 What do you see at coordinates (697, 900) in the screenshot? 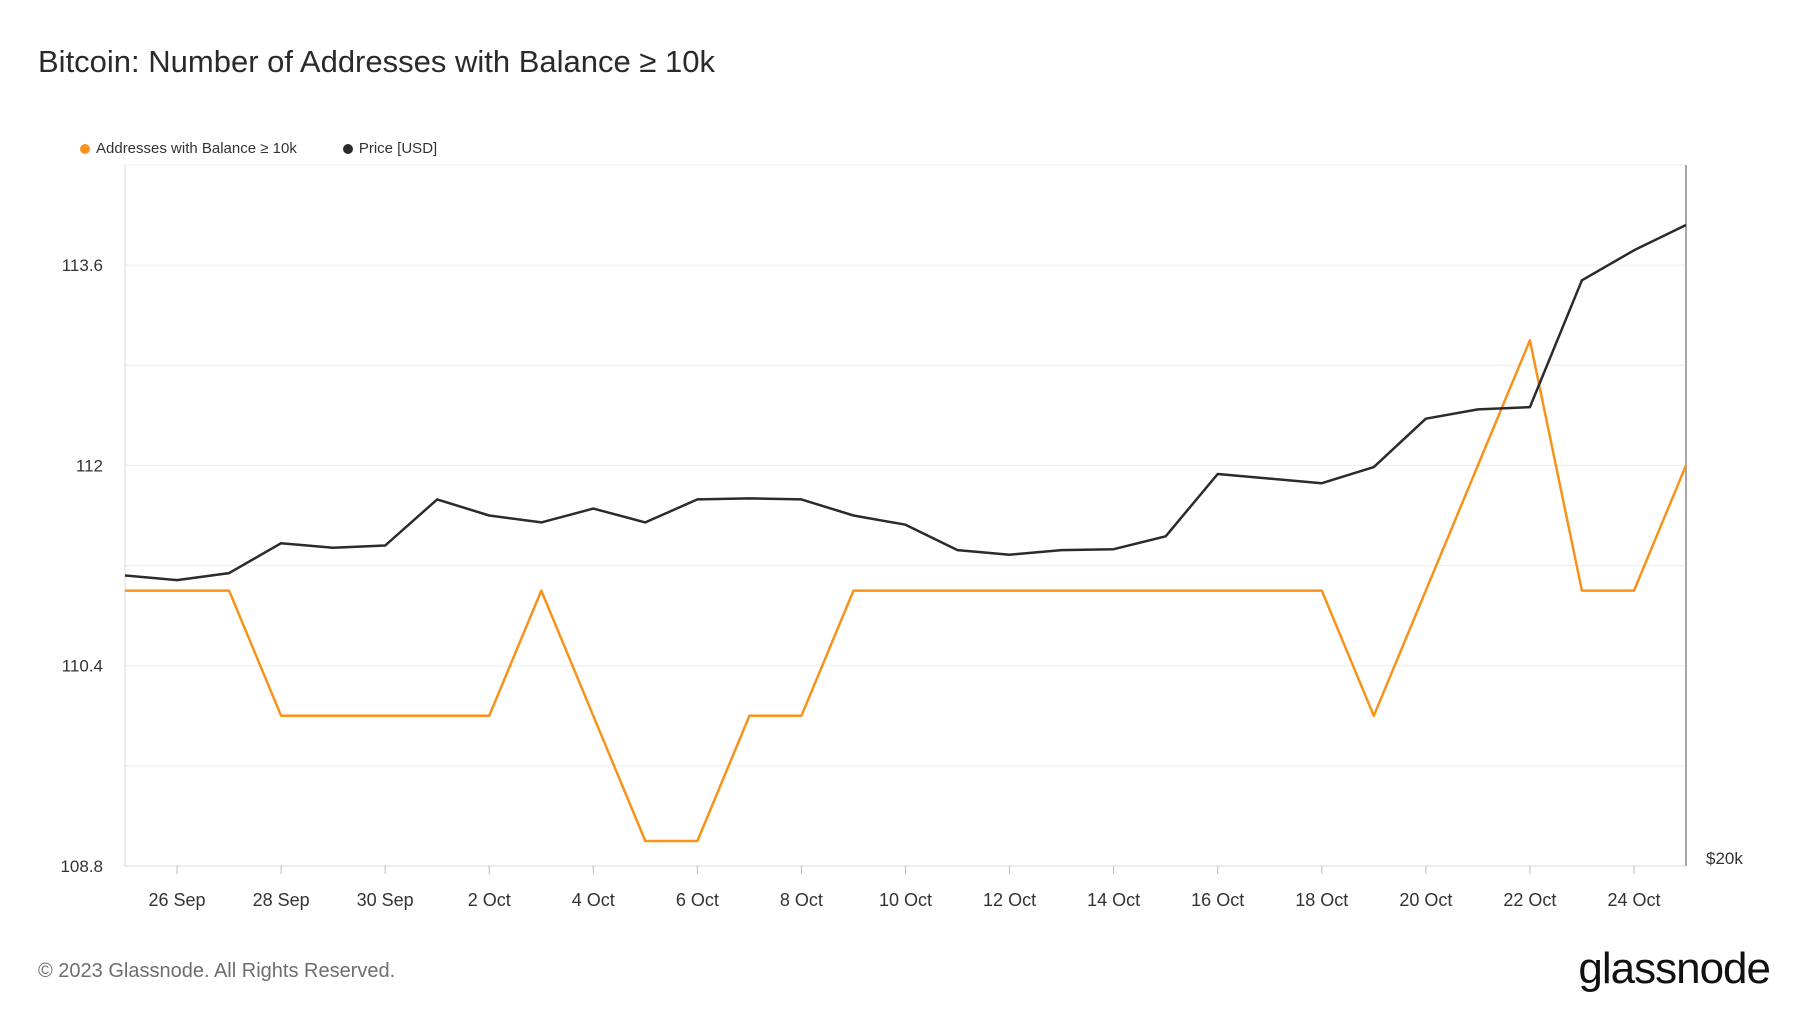
I see `x-tick-label: 6 Oct` at bounding box center [697, 900].